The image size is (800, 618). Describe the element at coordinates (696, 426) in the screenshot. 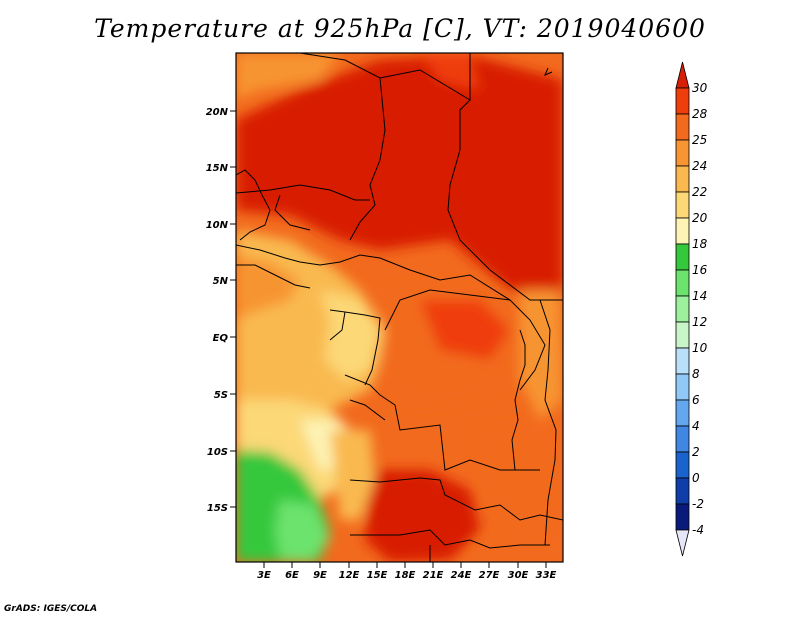

I see `colorbar-label: 4` at that location.